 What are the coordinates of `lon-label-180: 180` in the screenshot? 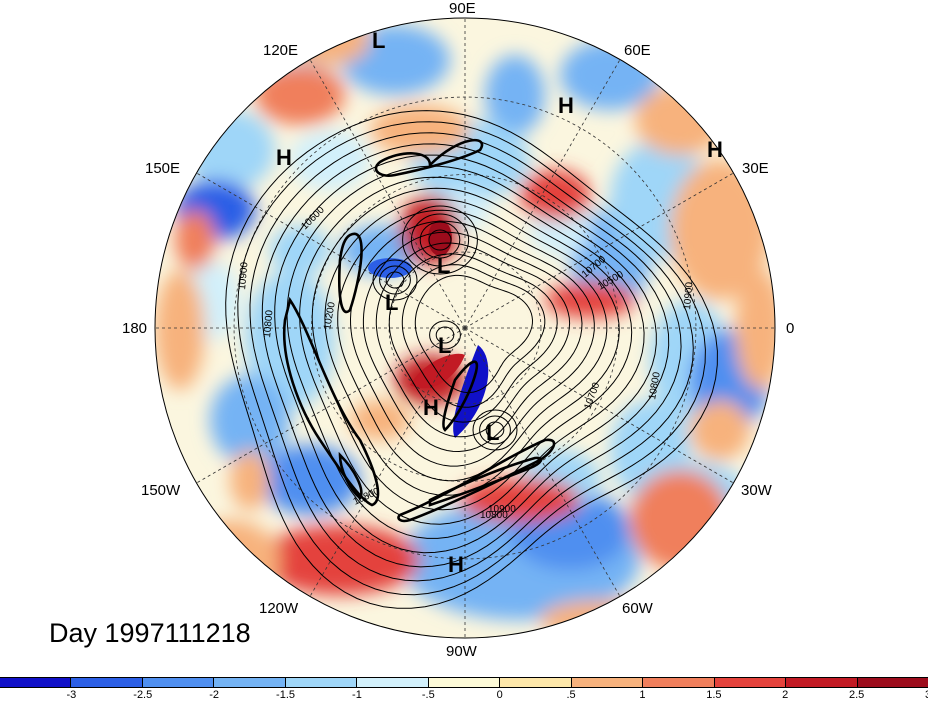 It's located at (135, 328).